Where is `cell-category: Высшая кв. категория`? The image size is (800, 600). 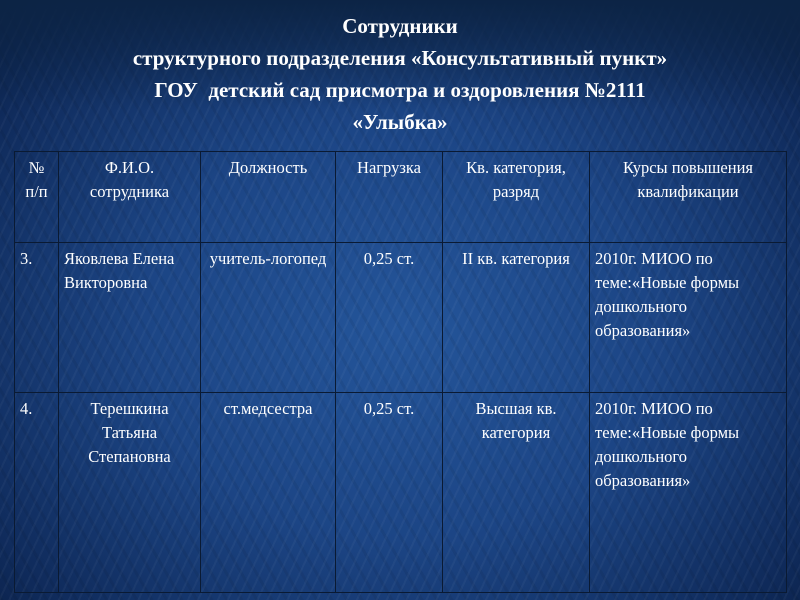
cell-category: Высшая кв. категория is located at coordinates (516, 492).